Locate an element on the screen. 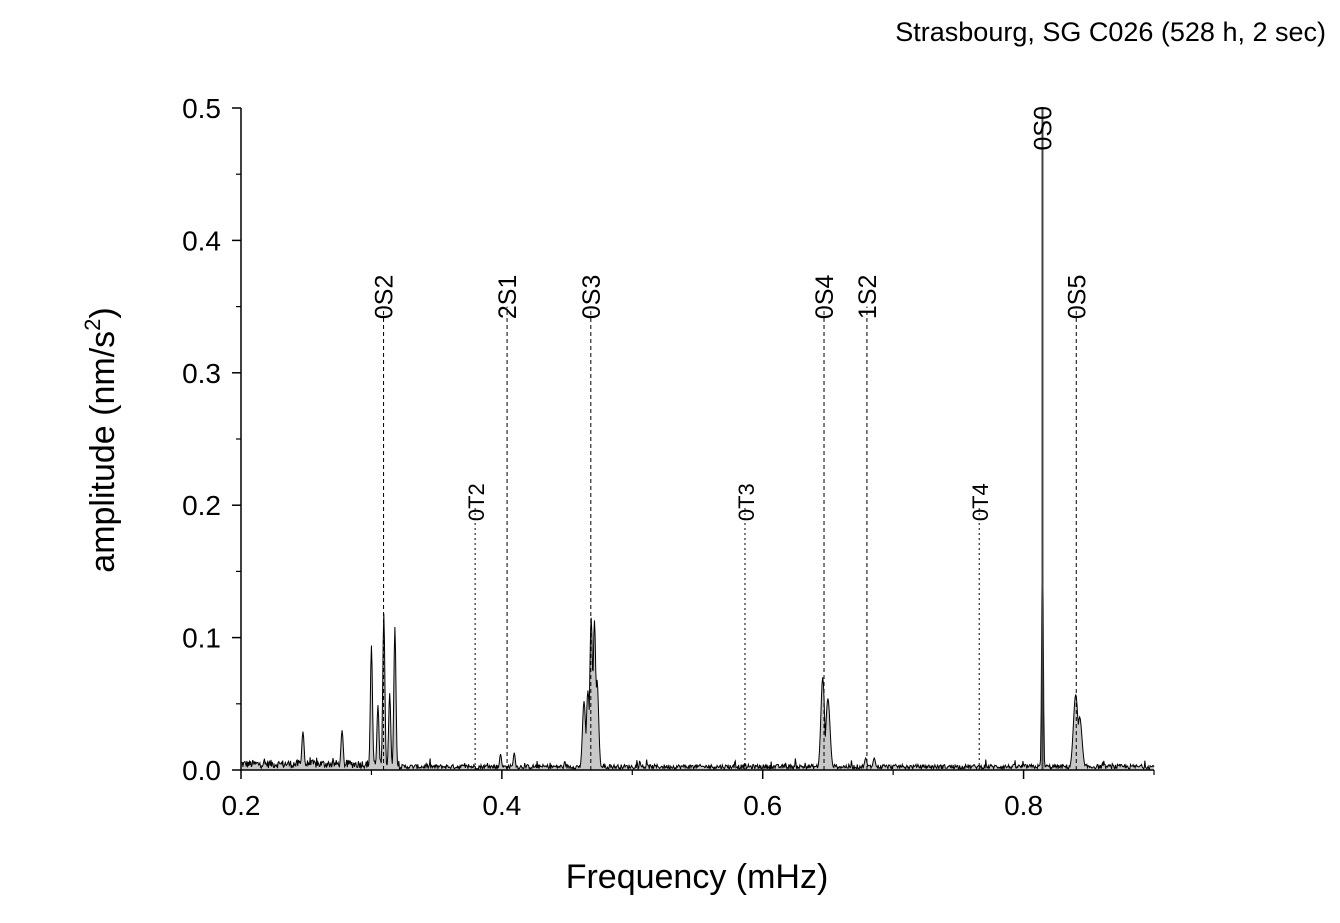 The height and width of the screenshot is (923, 1340). mode-label-0s3: 0S3 is located at coordinates (592, 297).